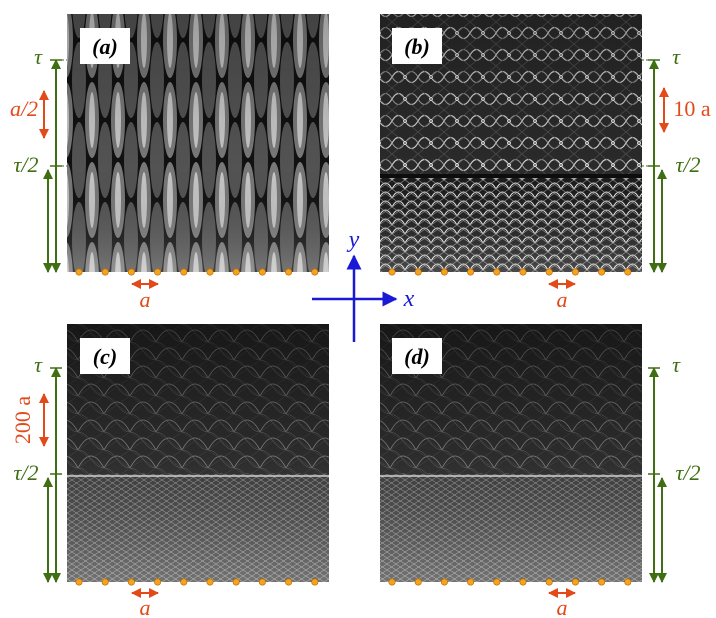 This screenshot has height=618, width=716. I want to click on panel-a-period-bracket: τ τ/2 a/2, so click(38, 158).